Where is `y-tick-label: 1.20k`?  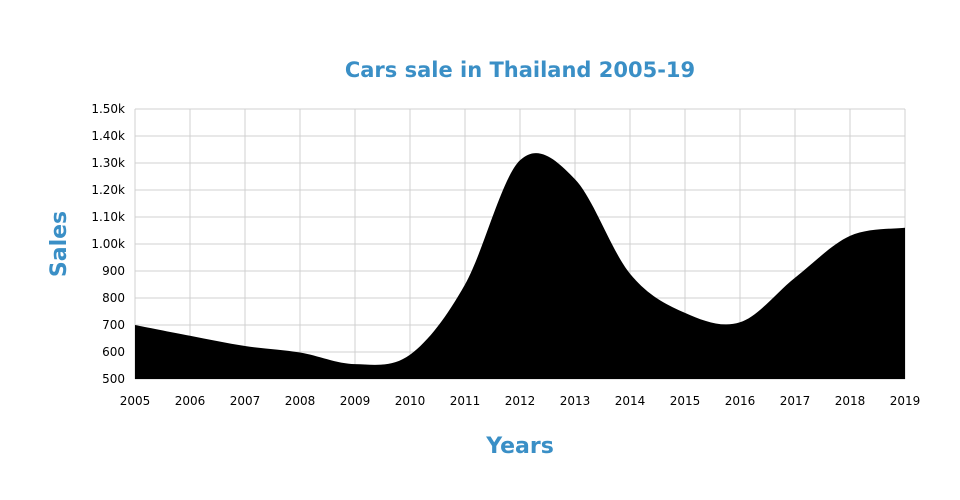
y-tick-label: 1.20k is located at coordinates (108, 190).